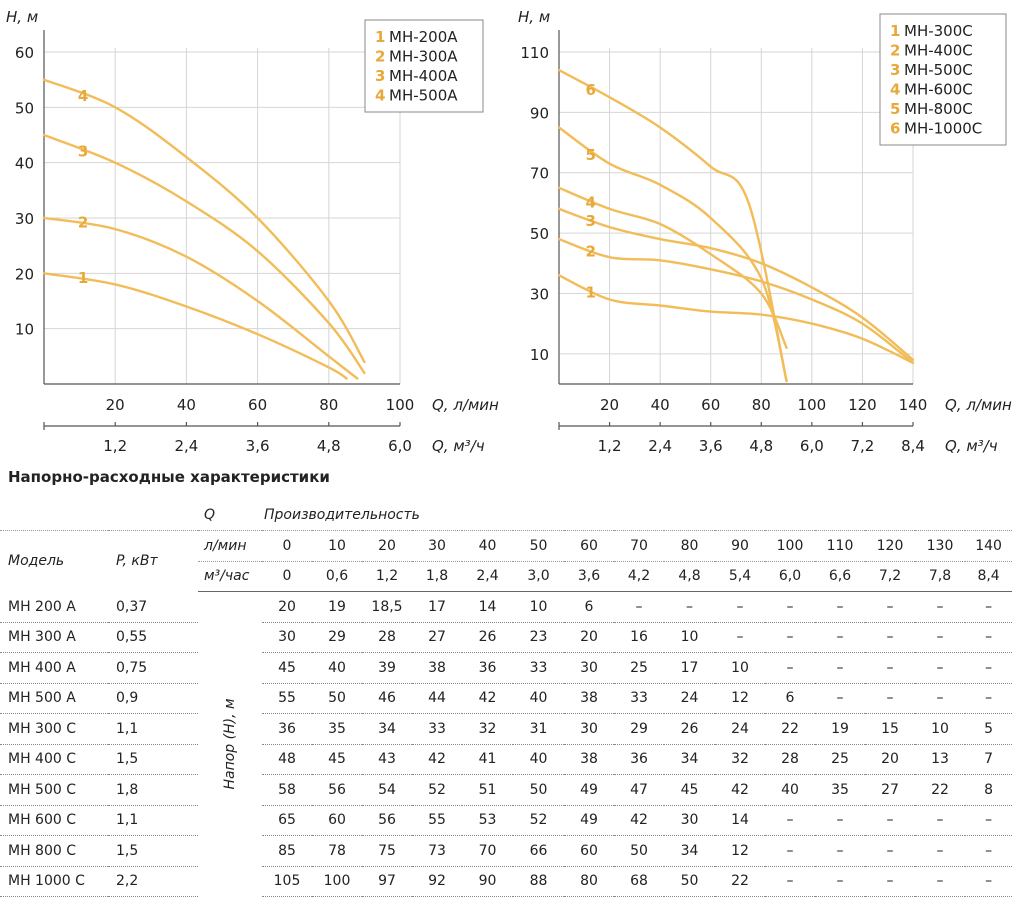  Describe the element at coordinates (487, 881) in the screenshot. I see `value-cell: 90` at that location.